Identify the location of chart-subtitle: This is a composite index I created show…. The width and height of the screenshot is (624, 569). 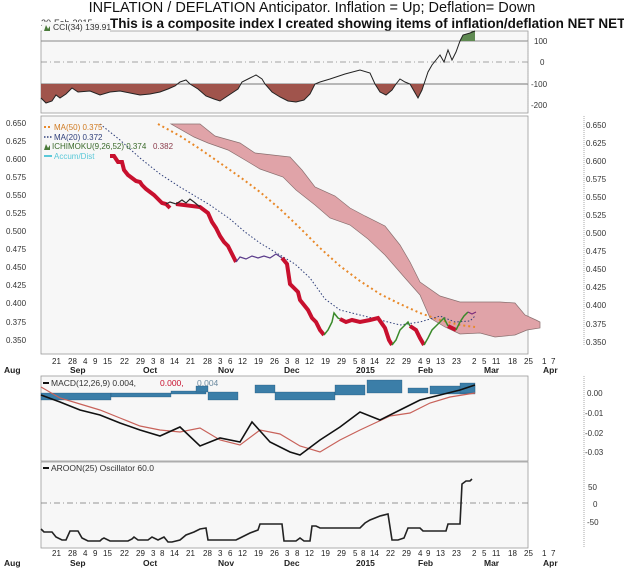
(367, 23).